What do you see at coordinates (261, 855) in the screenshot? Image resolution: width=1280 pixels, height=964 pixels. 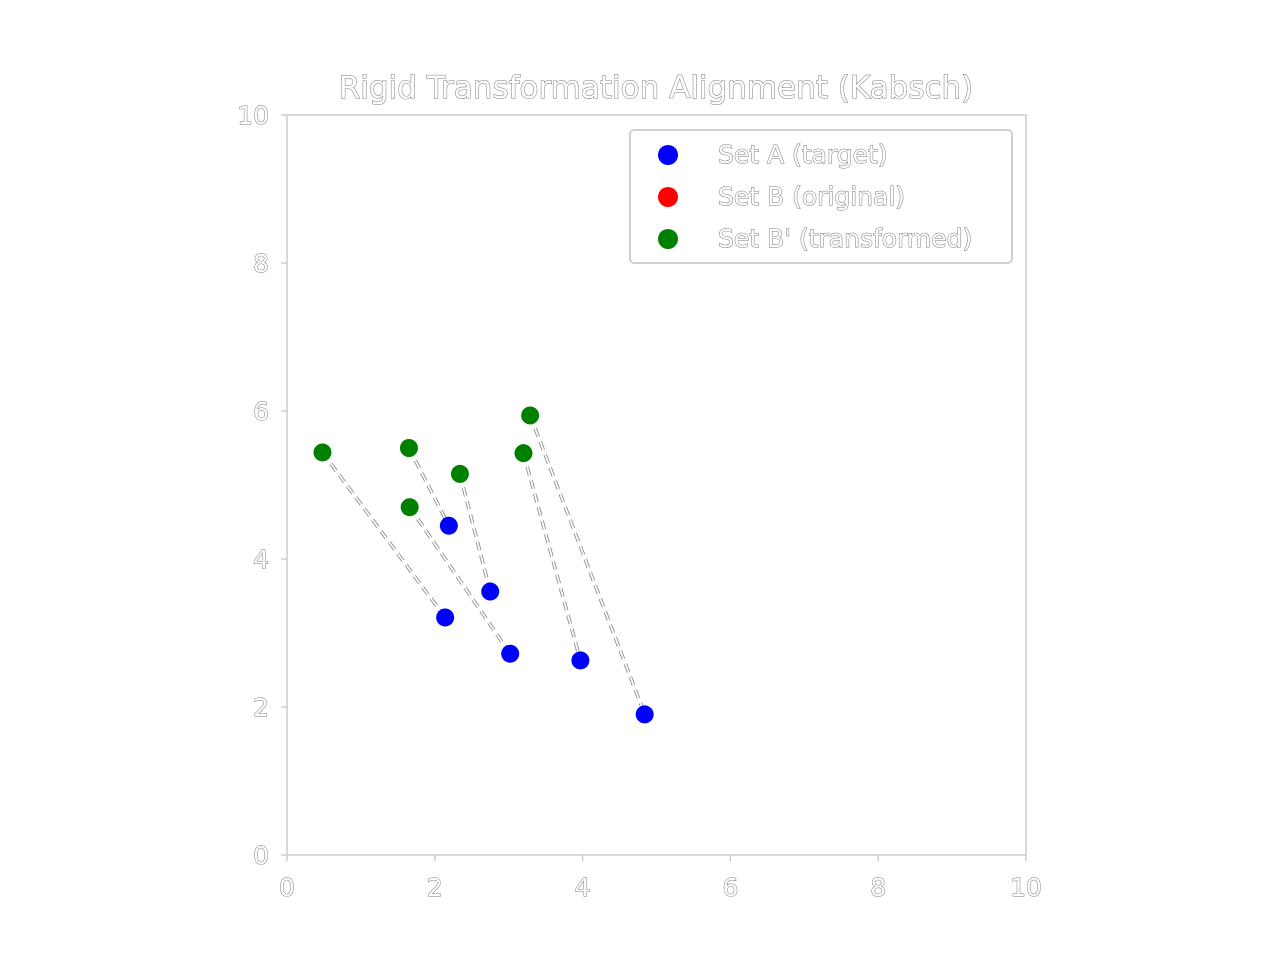 I see `y-tick-label: 0` at bounding box center [261, 855].